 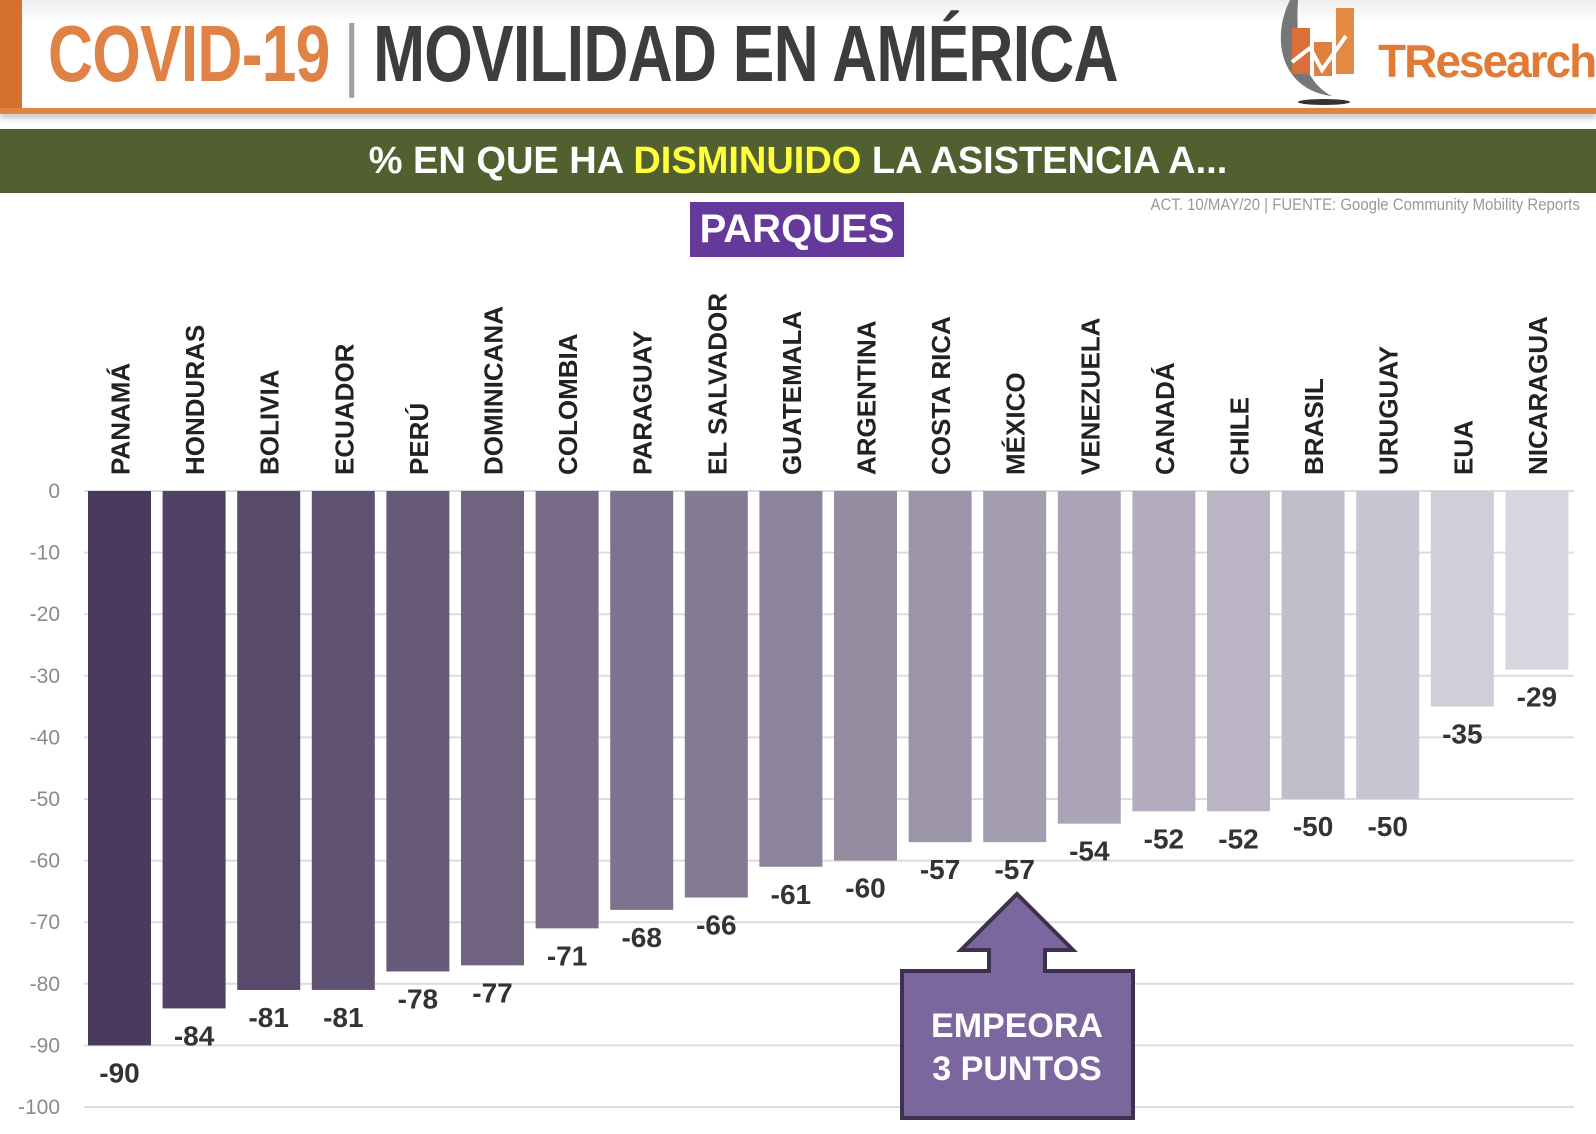 I want to click on header: COVID-19 | MOVILIDAD EN AMÉRICA TResearch, so click(x=798, y=57).